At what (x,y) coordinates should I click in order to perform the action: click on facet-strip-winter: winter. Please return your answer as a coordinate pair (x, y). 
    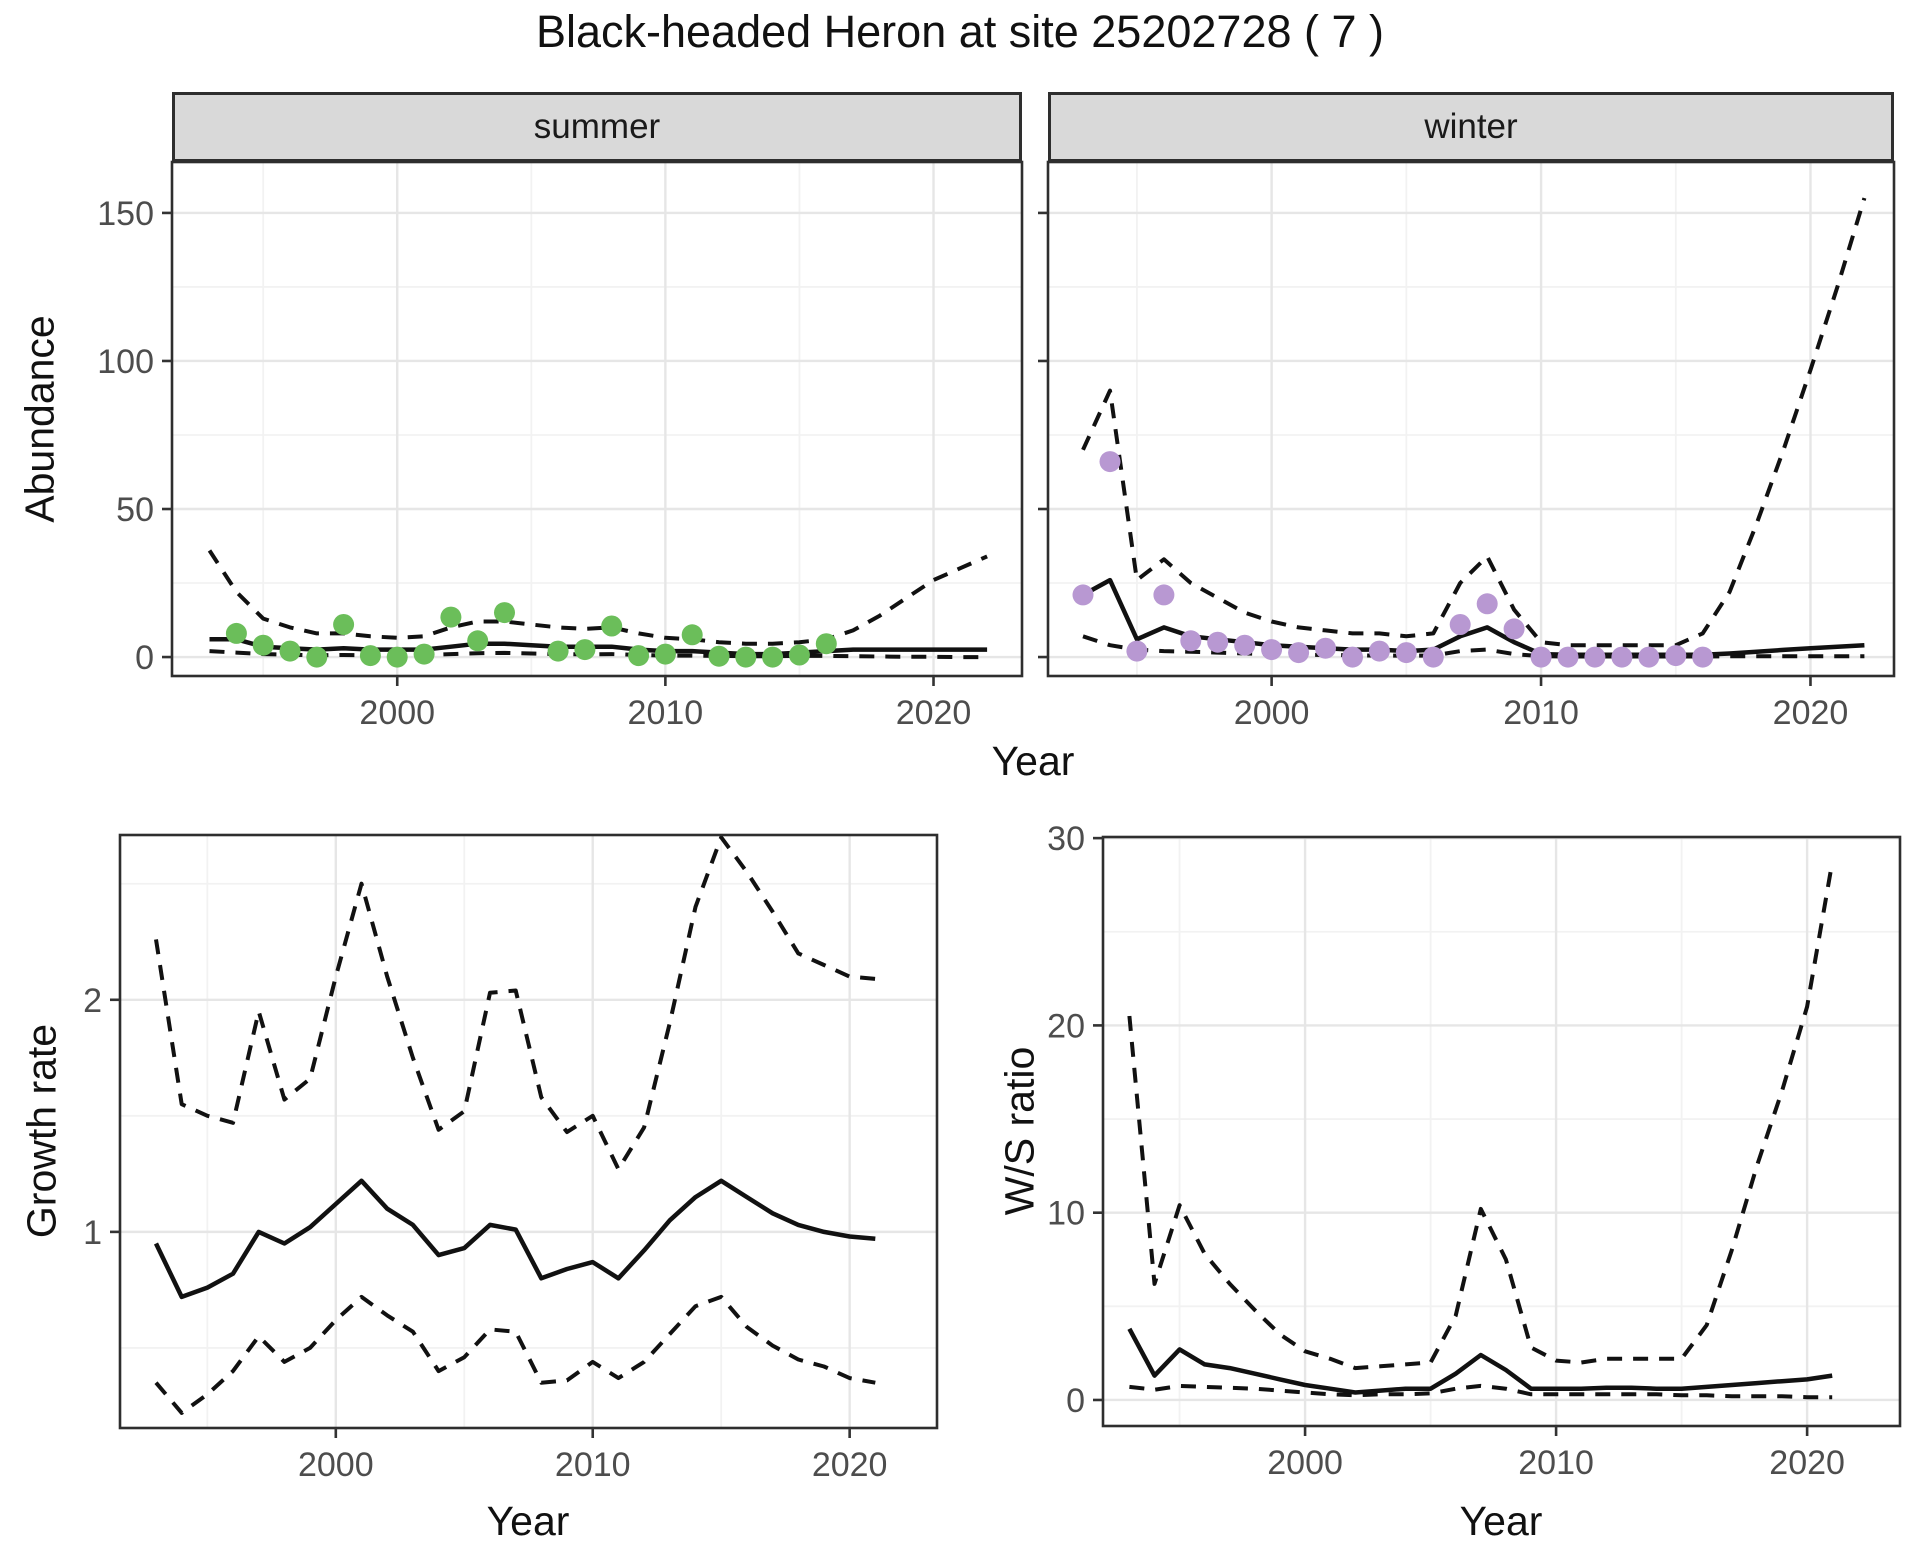
    Looking at the image, I should click on (1471, 128).